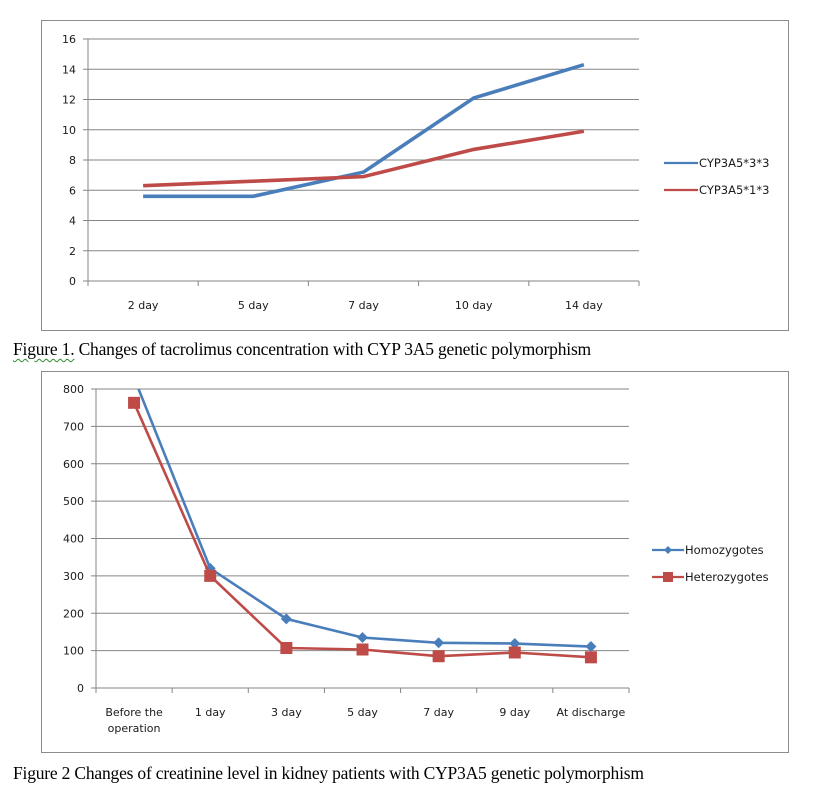 This screenshot has width=819, height=809. What do you see at coordinates (584, 305) in the screenshot?
I see `x-tick-label: 14 day` at bounding box center [584, 305].